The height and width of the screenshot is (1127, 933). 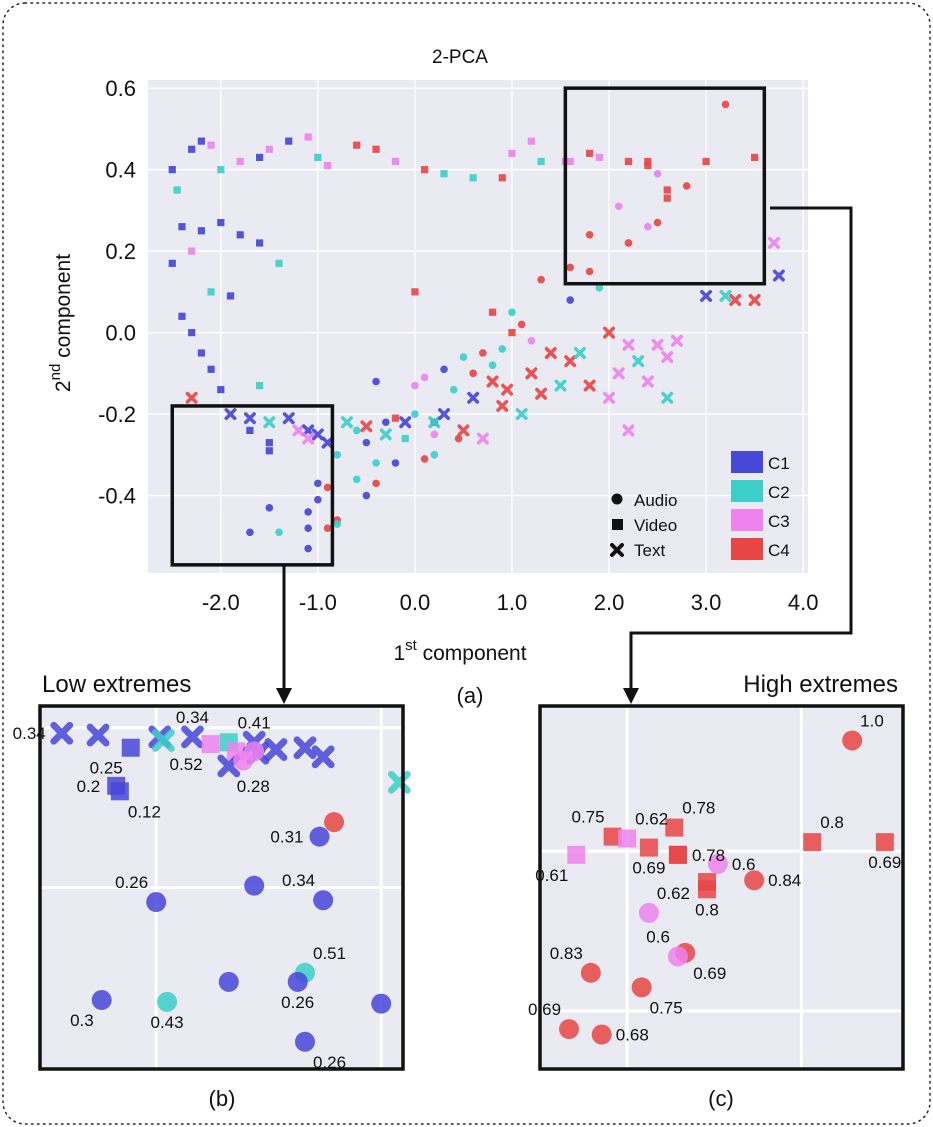 What do you see at coordinates (698, 808) in the screenshot?
I see `inset-value-label: 0.78` at bounding box center [698, 808].